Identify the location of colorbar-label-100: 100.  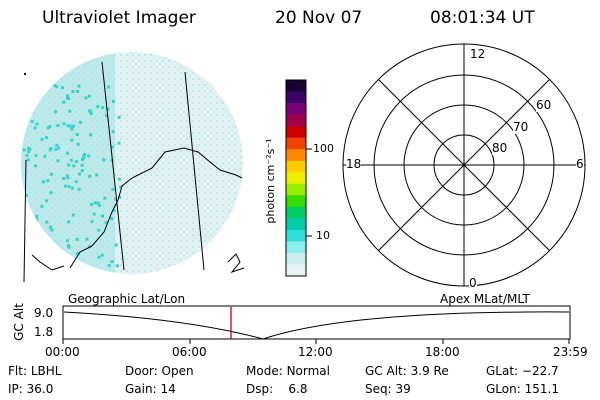
(323, 148).